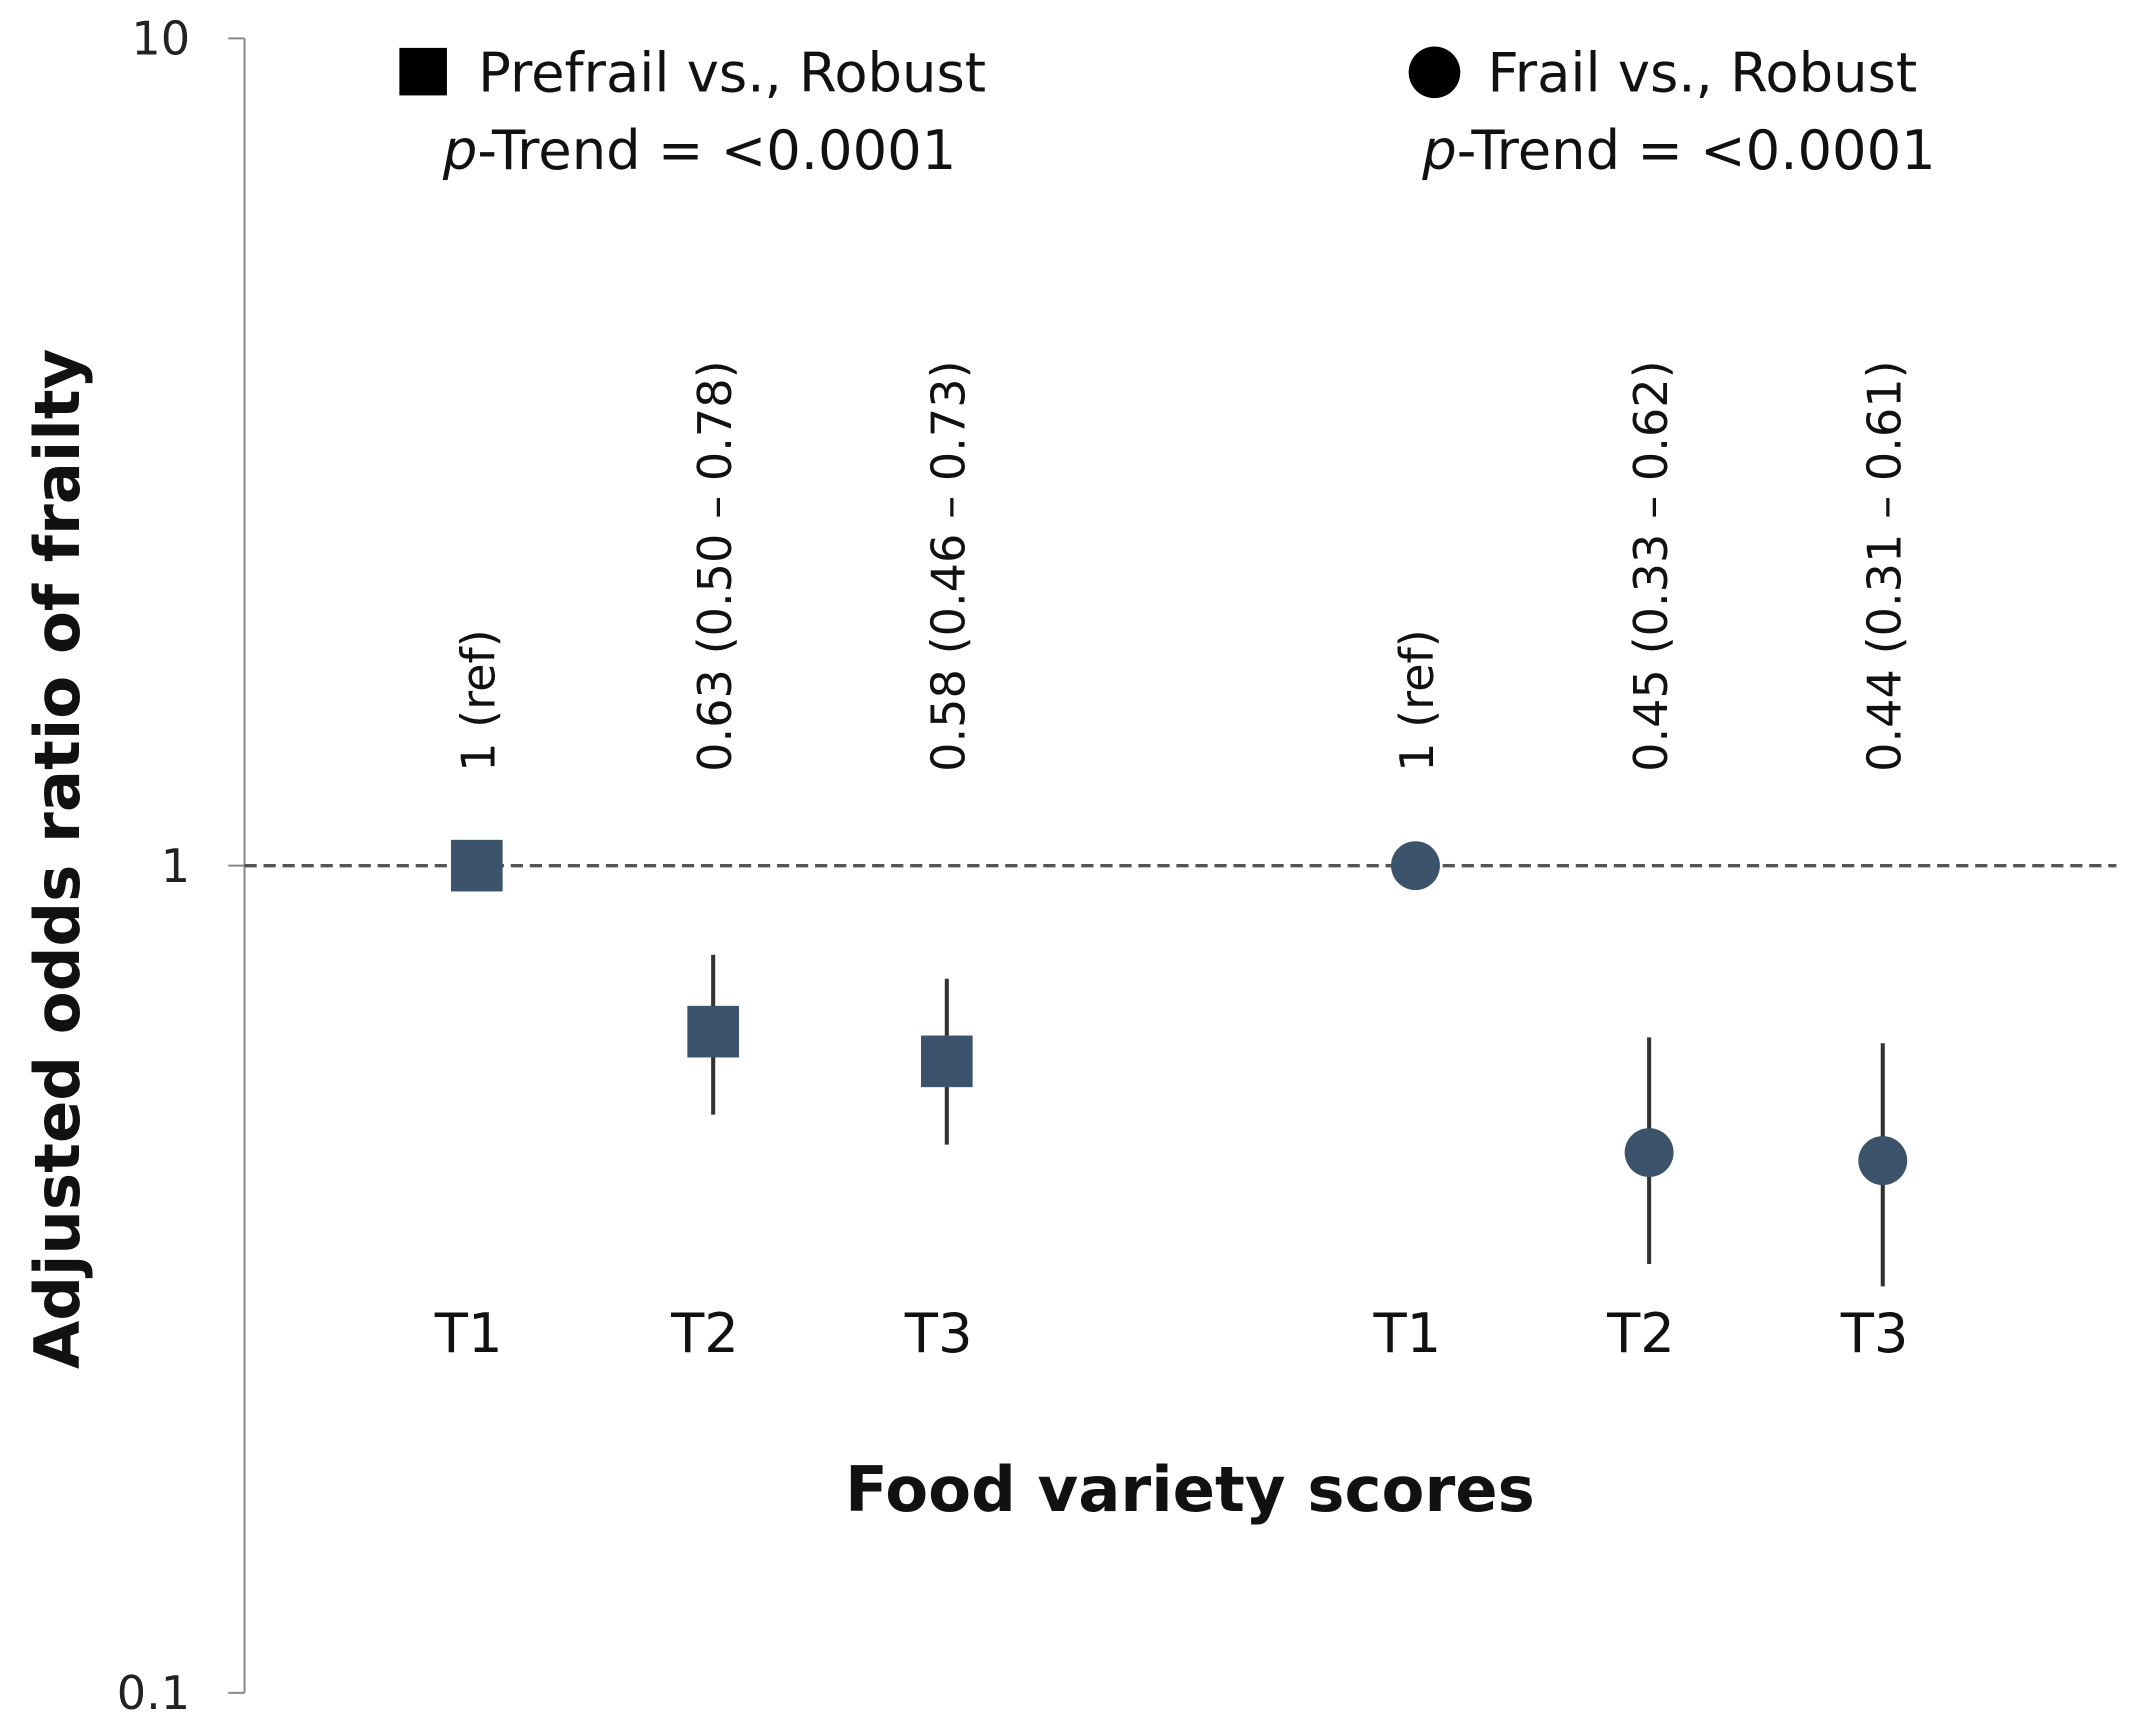 This screenshot has width=2130, height=1734. Describe the element at coordinates (175, 866) in the screenshot. I see `y-tick-label: 1` at that location.